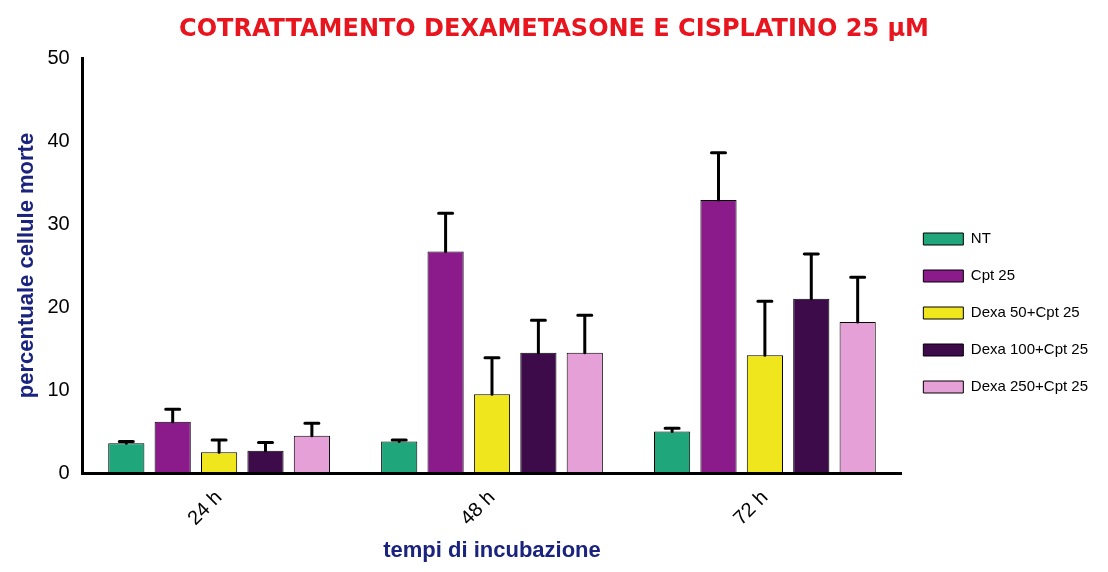  Describe the element at coordinates (58, 305) in the screenshot. I see `y-tick-label: 20` at that location.